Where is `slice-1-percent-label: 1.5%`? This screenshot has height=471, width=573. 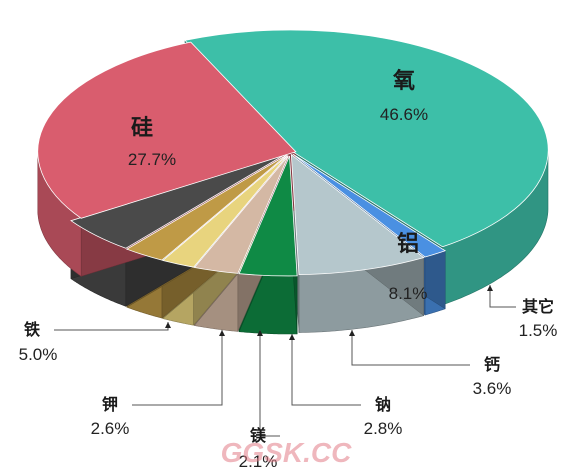 slice-1-percent-label: 1.5% is located at coordinates (538, 330).